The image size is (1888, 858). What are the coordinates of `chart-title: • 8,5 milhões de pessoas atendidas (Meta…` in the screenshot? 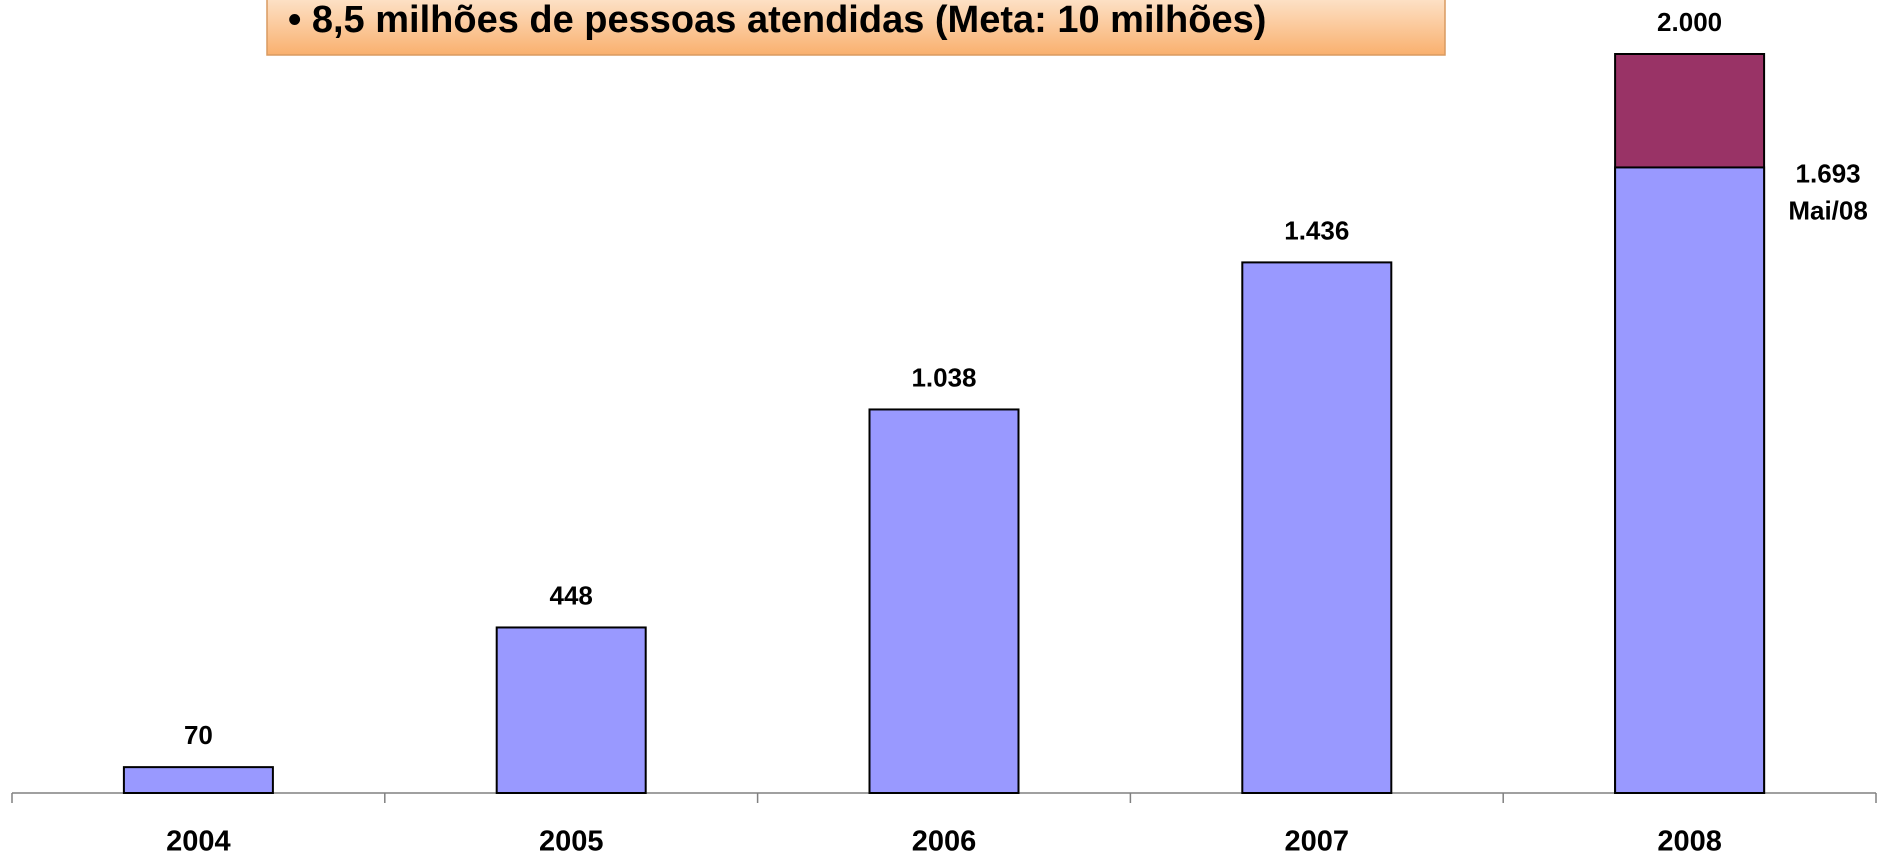 It's located at (777, 20).